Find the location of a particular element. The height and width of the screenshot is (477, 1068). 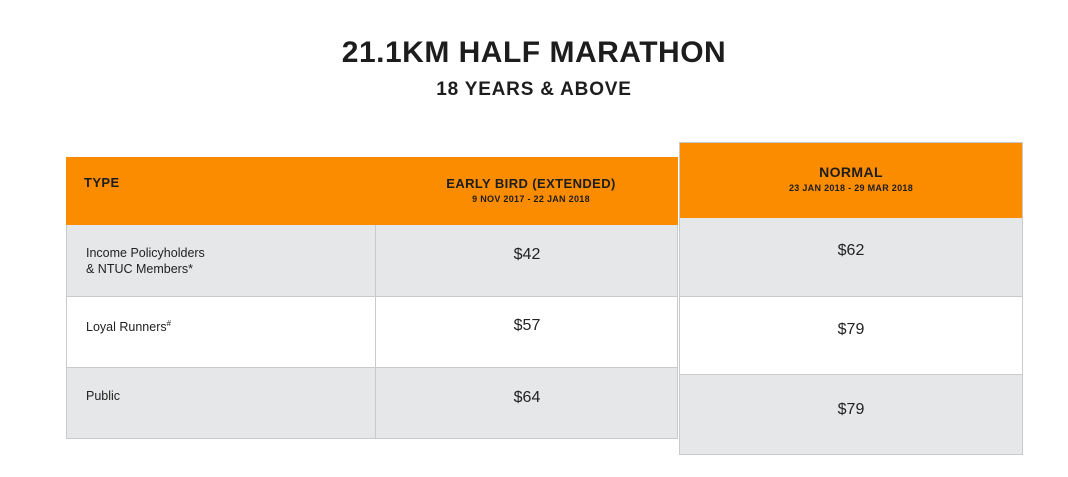

row-type-label: Public is located at coordinates (103, 396).